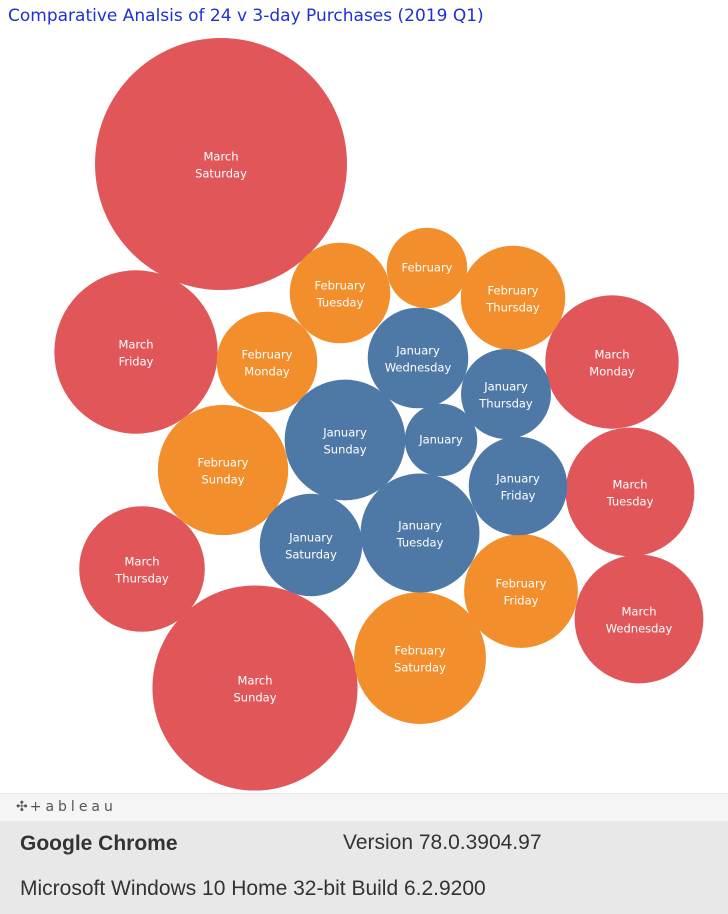 Image resolution: width=728 pixels, height=914 pixels. Describe the element at coordinates (442, 842) in the screenshot. I see `browser-version: Version 78.0.3904.97` at that location.